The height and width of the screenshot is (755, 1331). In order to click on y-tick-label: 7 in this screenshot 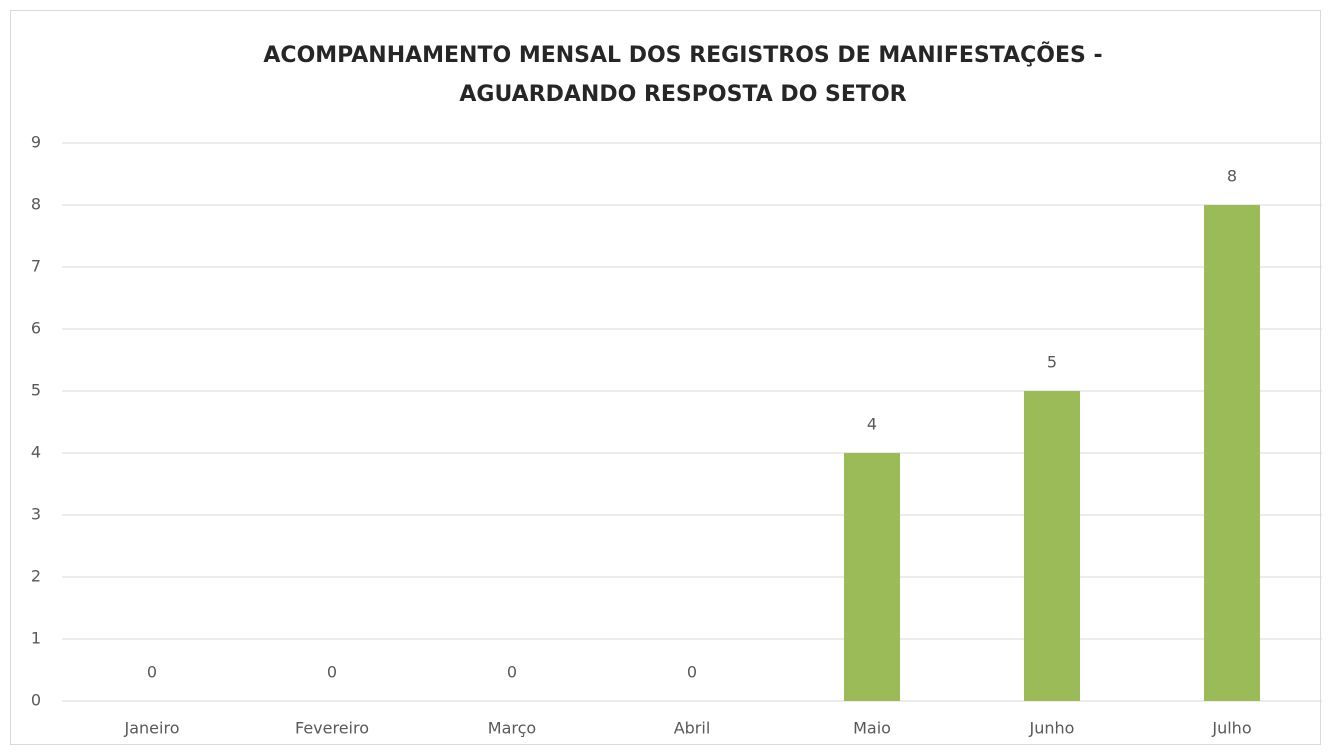, I will do `click(36, 266)`.